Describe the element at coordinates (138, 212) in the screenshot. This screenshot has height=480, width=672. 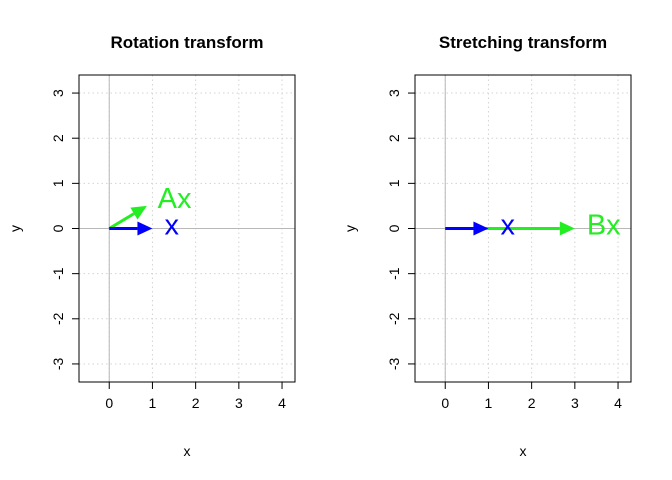
I see `vector-ax-arrowhead` at that location.